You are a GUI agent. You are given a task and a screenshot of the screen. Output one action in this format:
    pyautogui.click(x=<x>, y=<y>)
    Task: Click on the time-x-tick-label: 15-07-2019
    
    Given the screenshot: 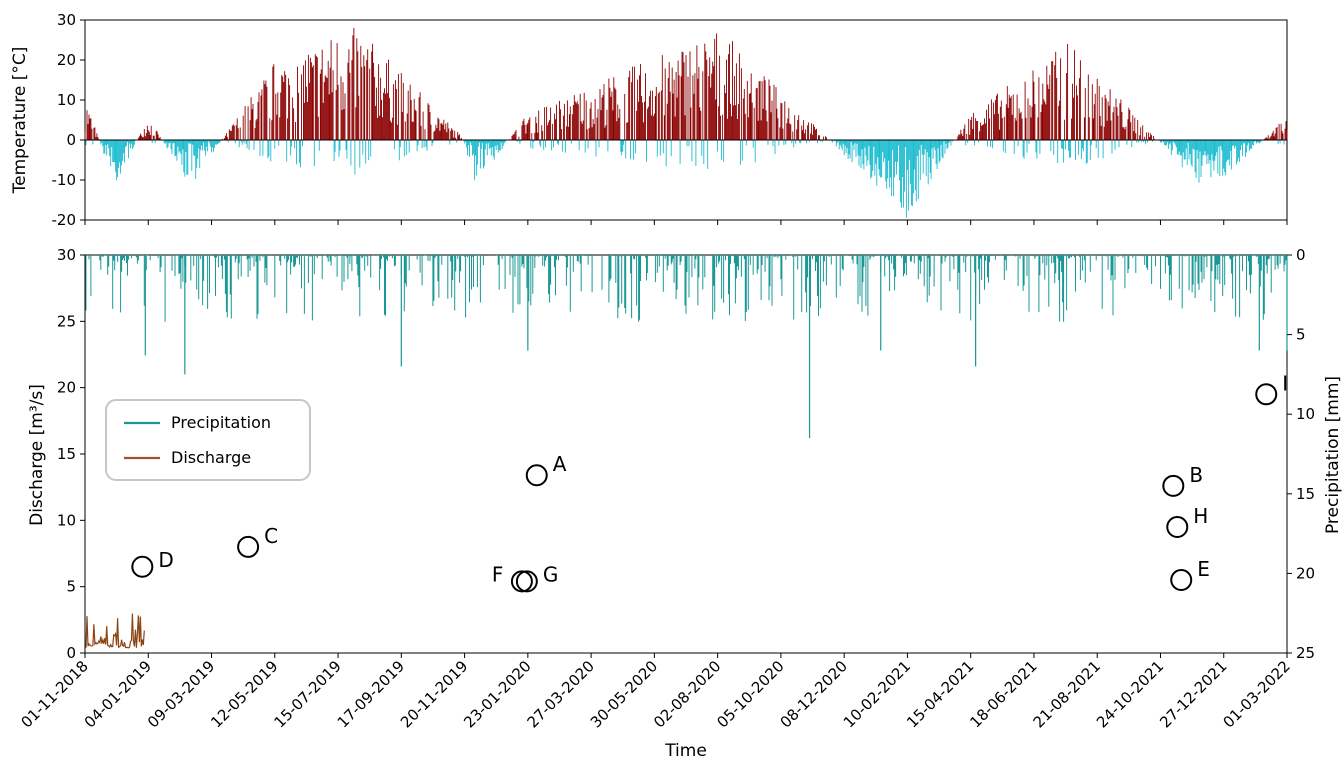 What is the action you would take?
    pyautogui.click(x=308, y=694)
    